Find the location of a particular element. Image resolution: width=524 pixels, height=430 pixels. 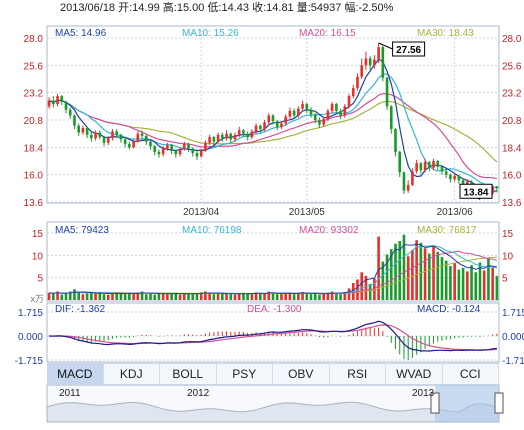

tab-boll: BOLL is located at coordinates (188, 374).